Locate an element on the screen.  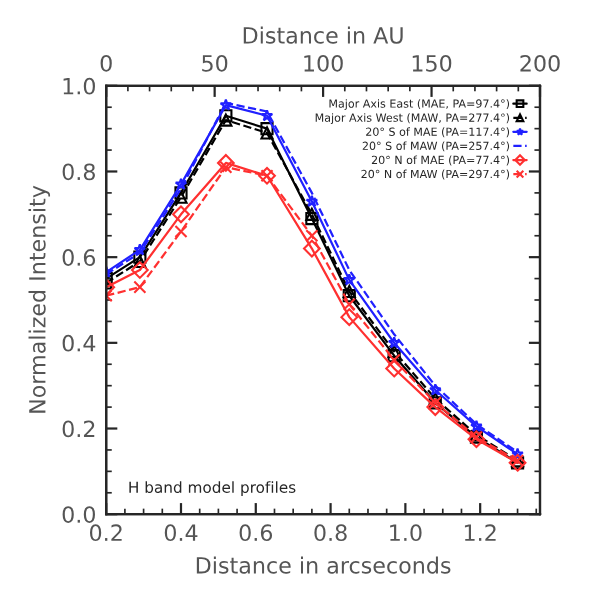
x-axis-title: Distance in arcseconds is located at coordinates (323, 565).